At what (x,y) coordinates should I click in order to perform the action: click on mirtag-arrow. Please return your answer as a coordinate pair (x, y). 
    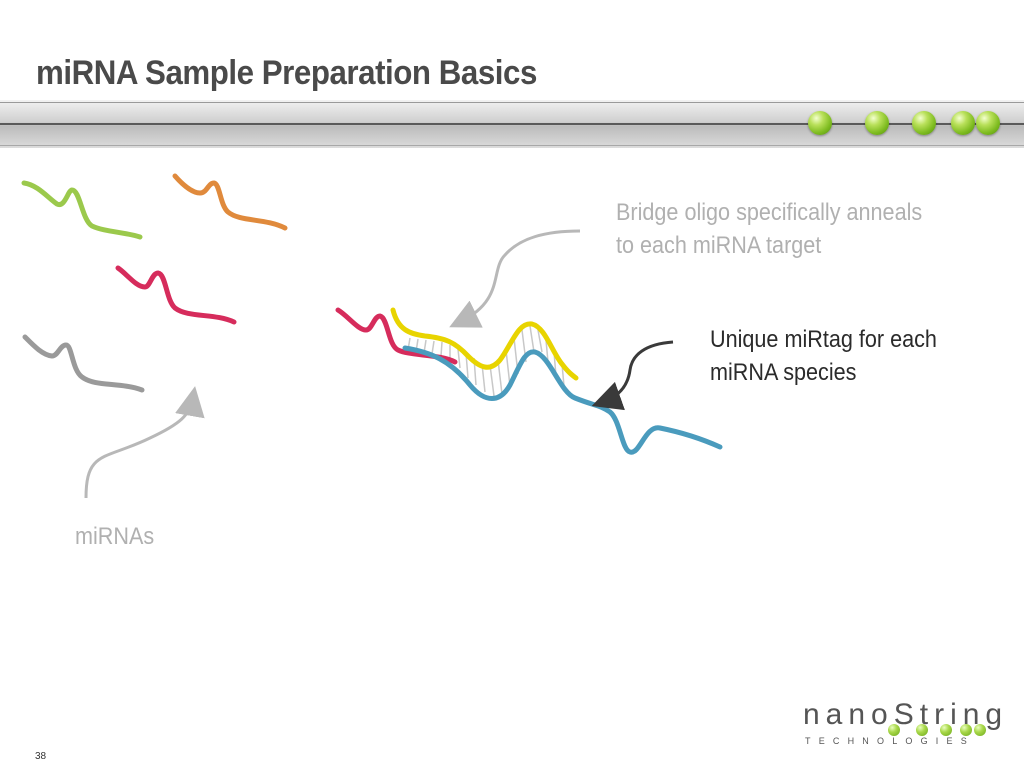
    Looking at the image, I should click on (632, 375).